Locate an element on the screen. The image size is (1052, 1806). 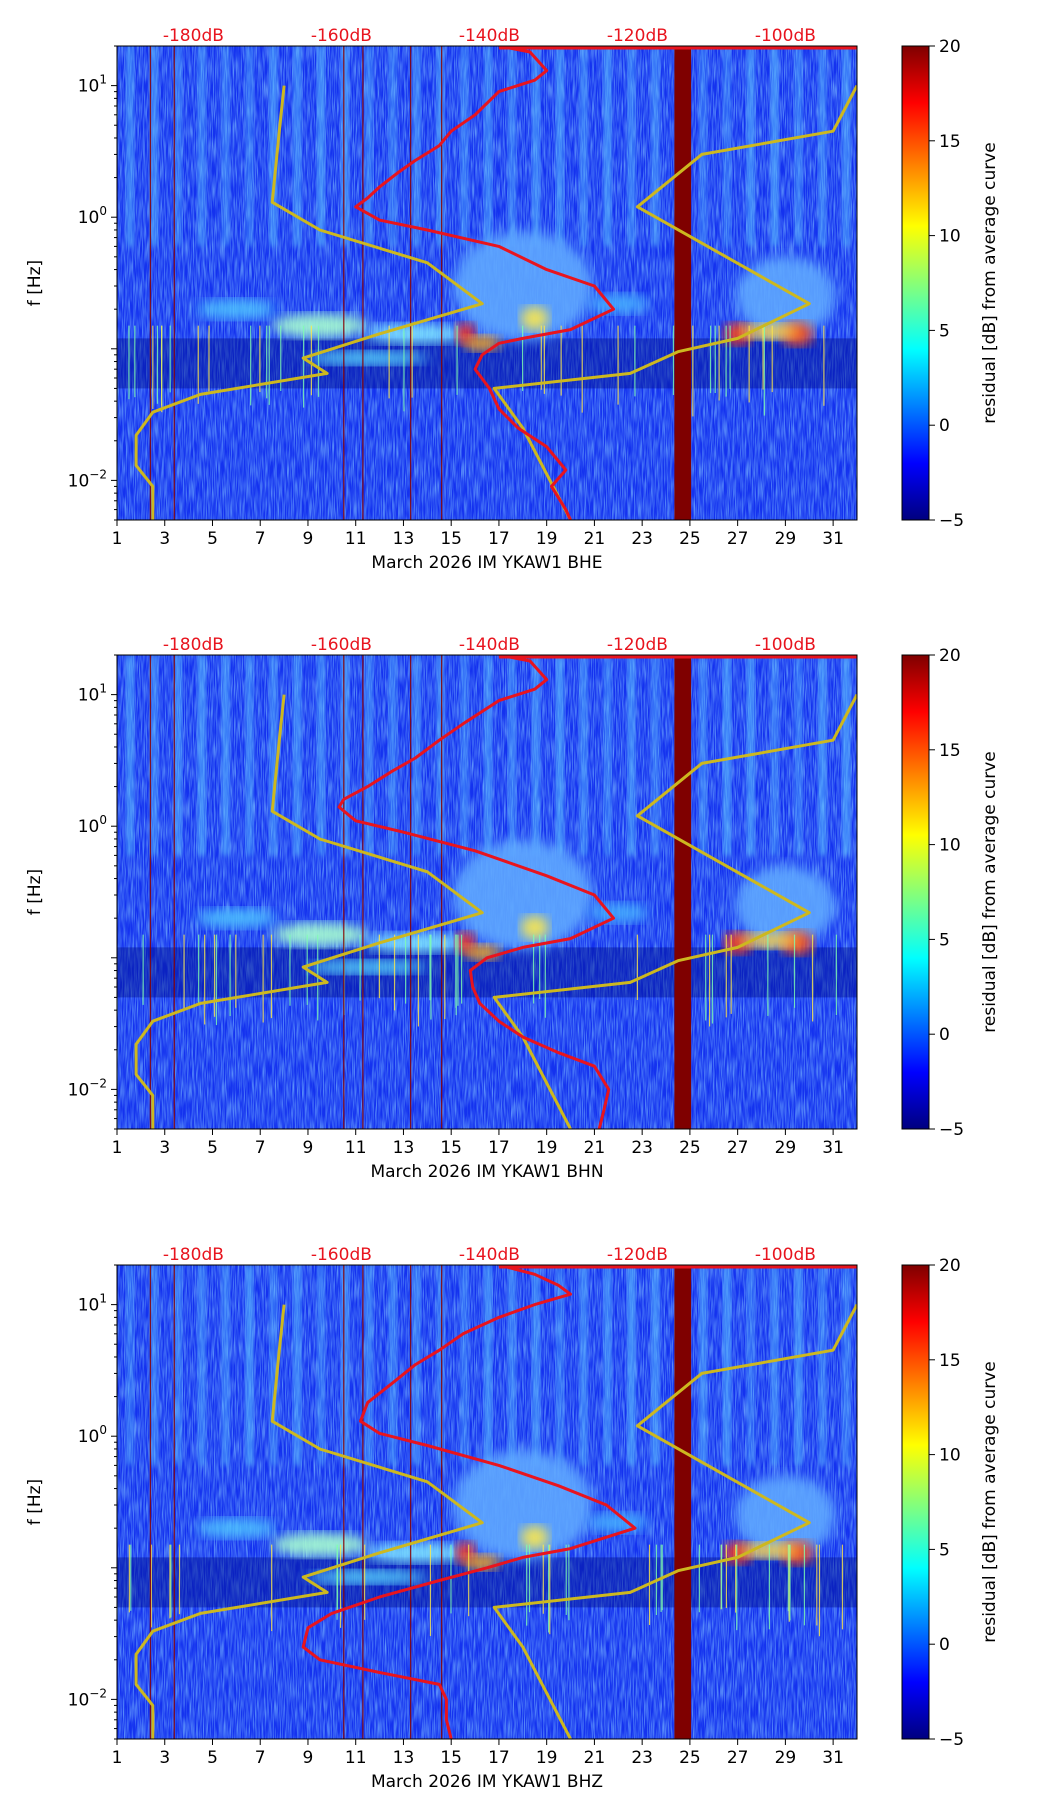
x-tick-label: 3 is located at coordinates (164, 539).